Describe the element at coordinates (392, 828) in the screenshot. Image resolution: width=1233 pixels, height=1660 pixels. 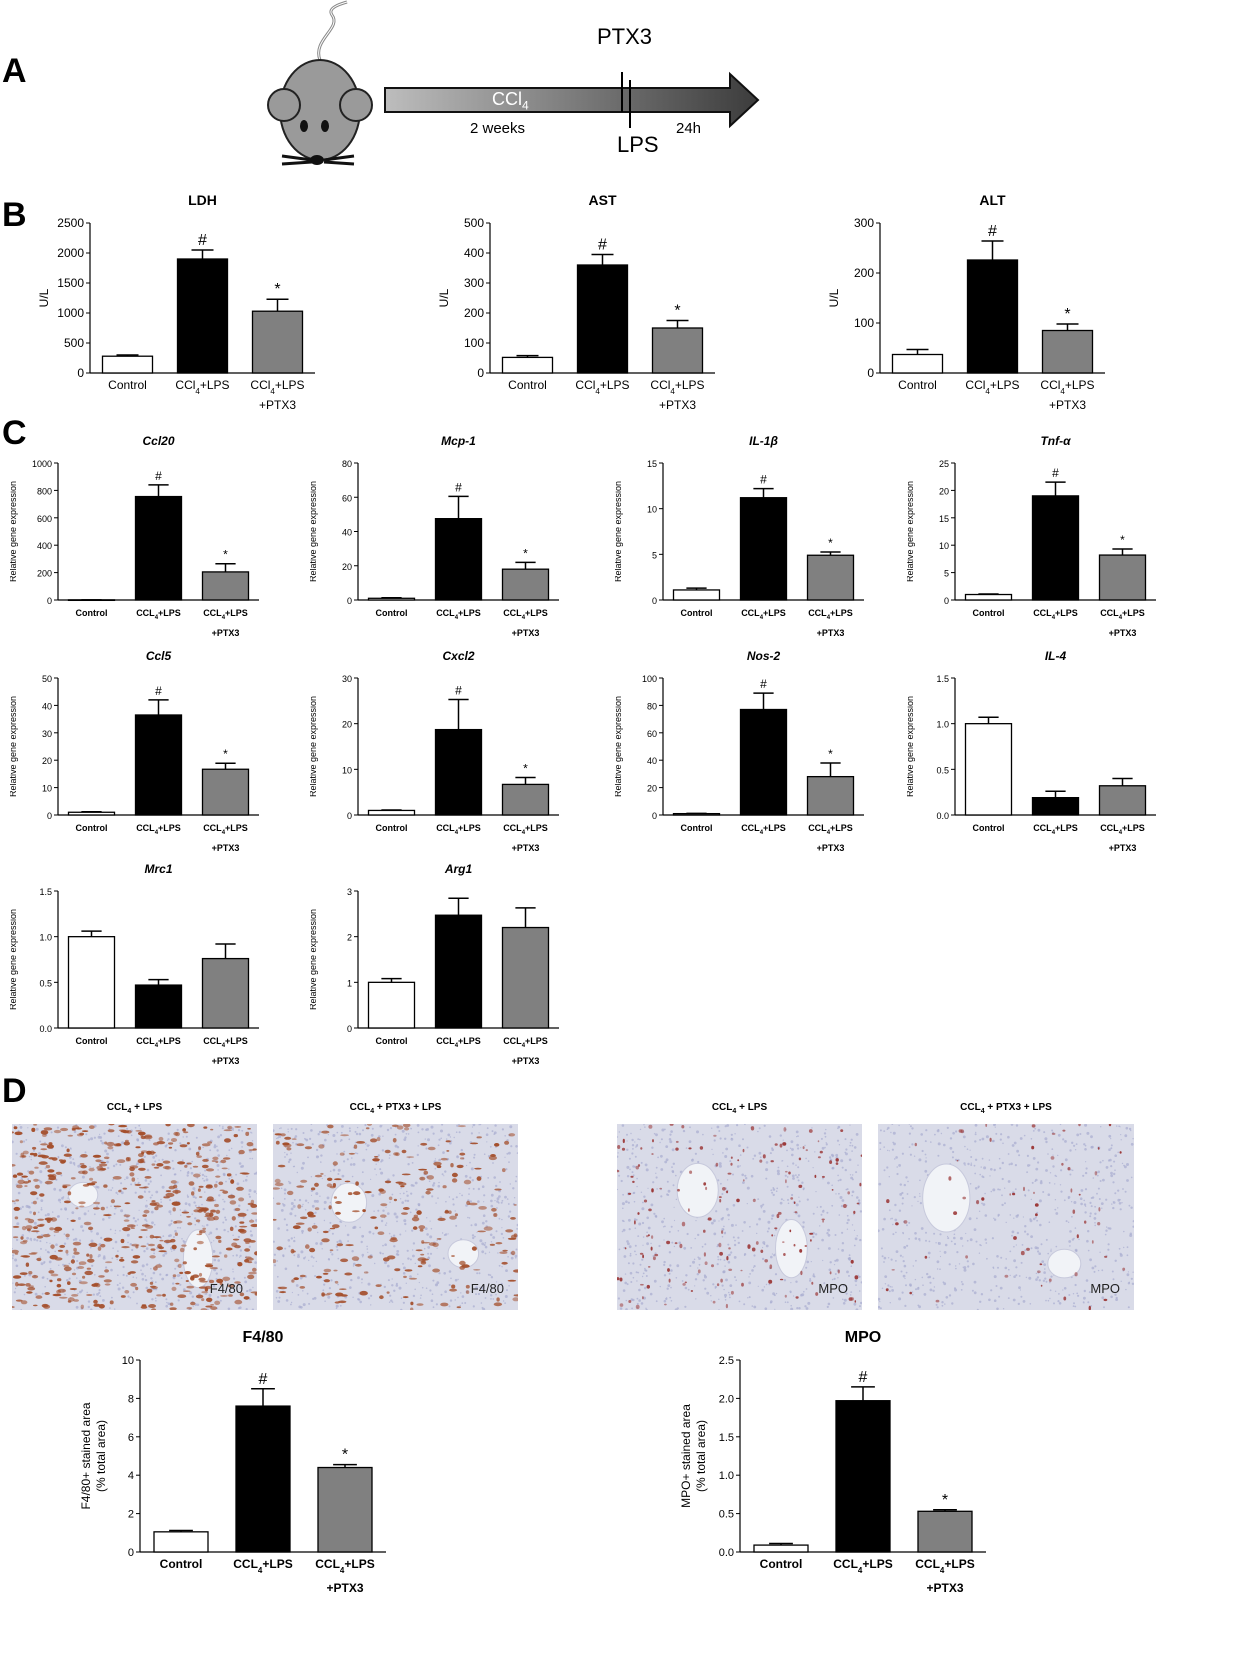
I see `category-label: Control` at that location.